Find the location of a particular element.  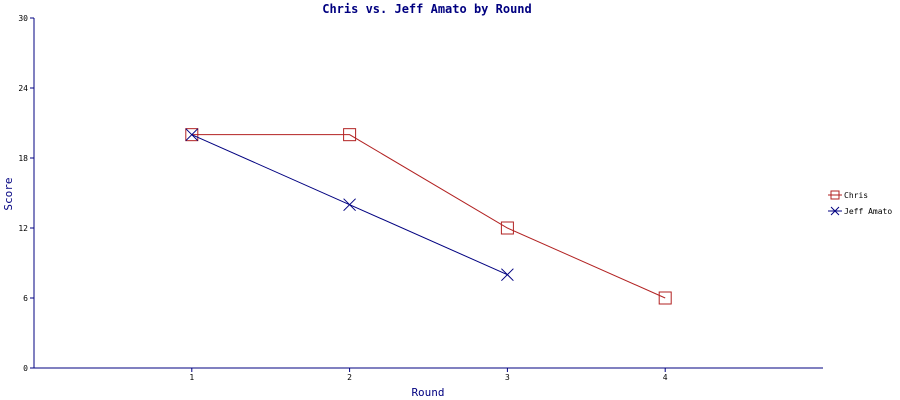

y-tick-label: 18 is located at coordinates (23, 158).